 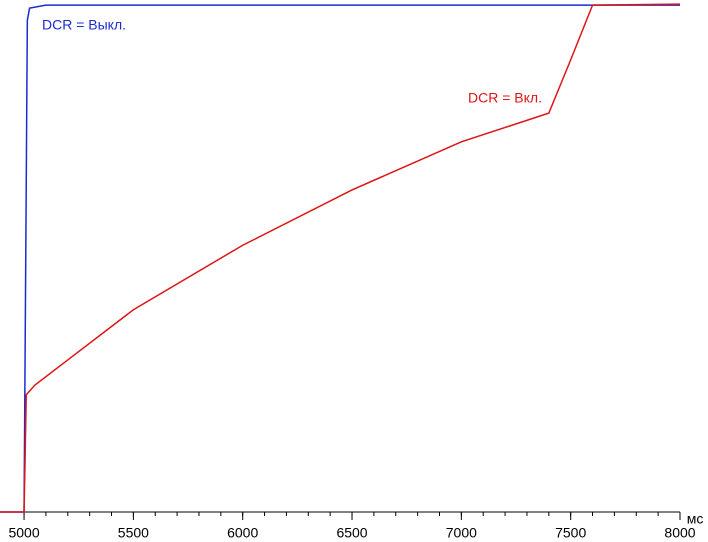 I want to click on series-annotation: DCR = Вкл., so click(x=505, y=98).